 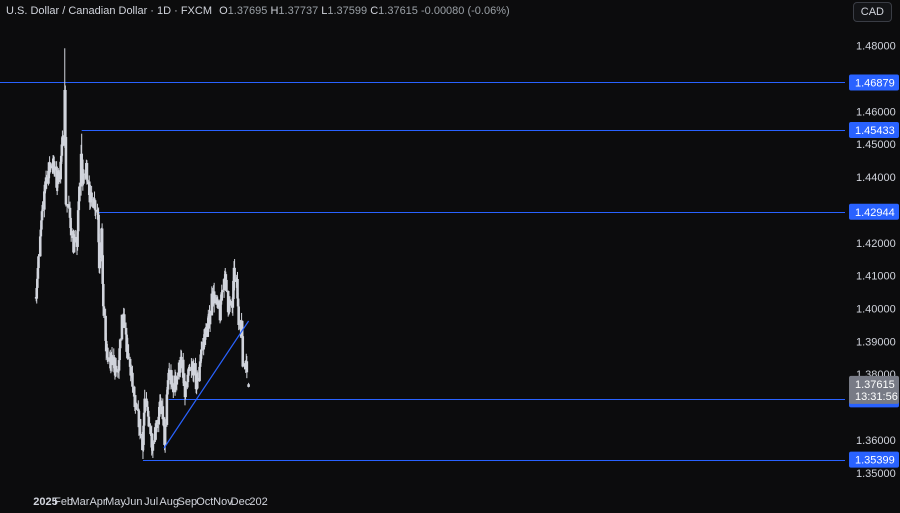 What do you see at coordinates (247, 11) in the screenshot?
I see `open-value: 1.37695` at bounding box center [247, 11].